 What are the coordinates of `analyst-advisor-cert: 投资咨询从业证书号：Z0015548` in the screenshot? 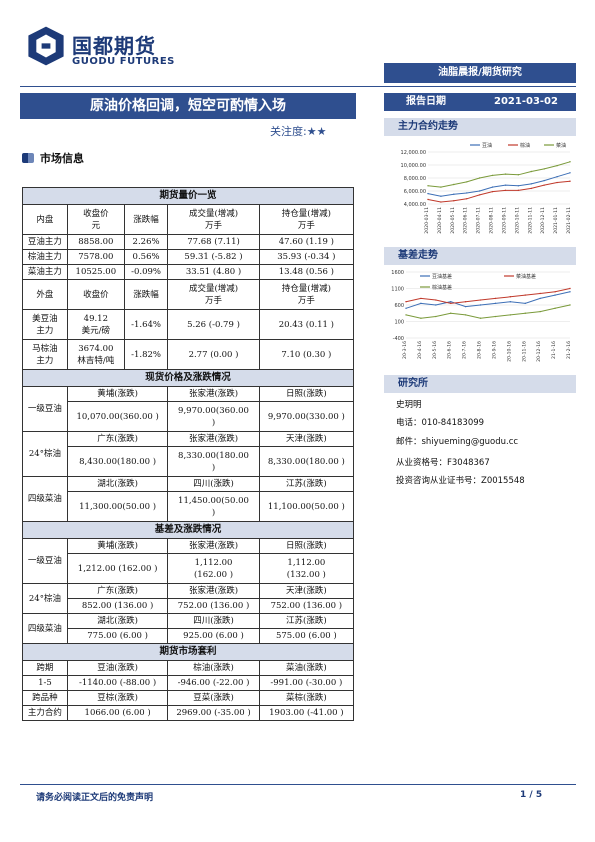 It's located at (460, 481).